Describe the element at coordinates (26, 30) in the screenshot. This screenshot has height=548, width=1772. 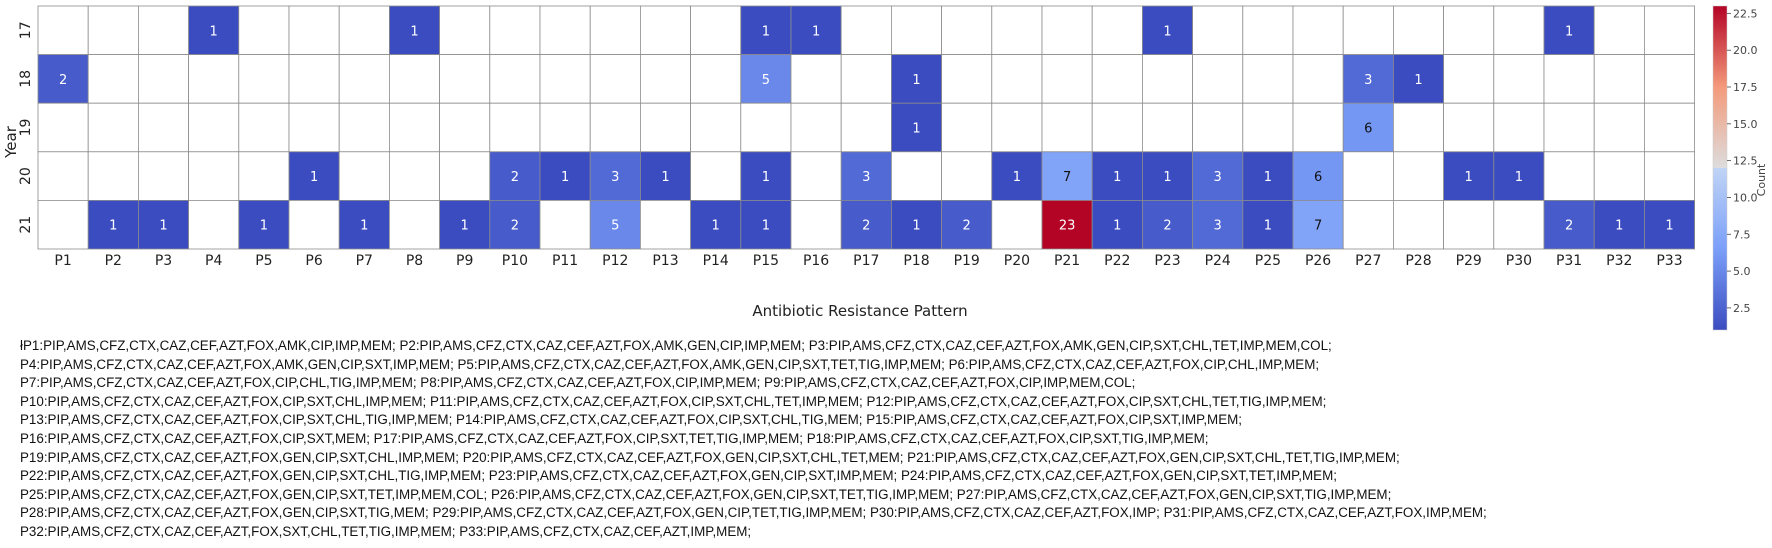
I see `y-tick-label: 17` at that location.